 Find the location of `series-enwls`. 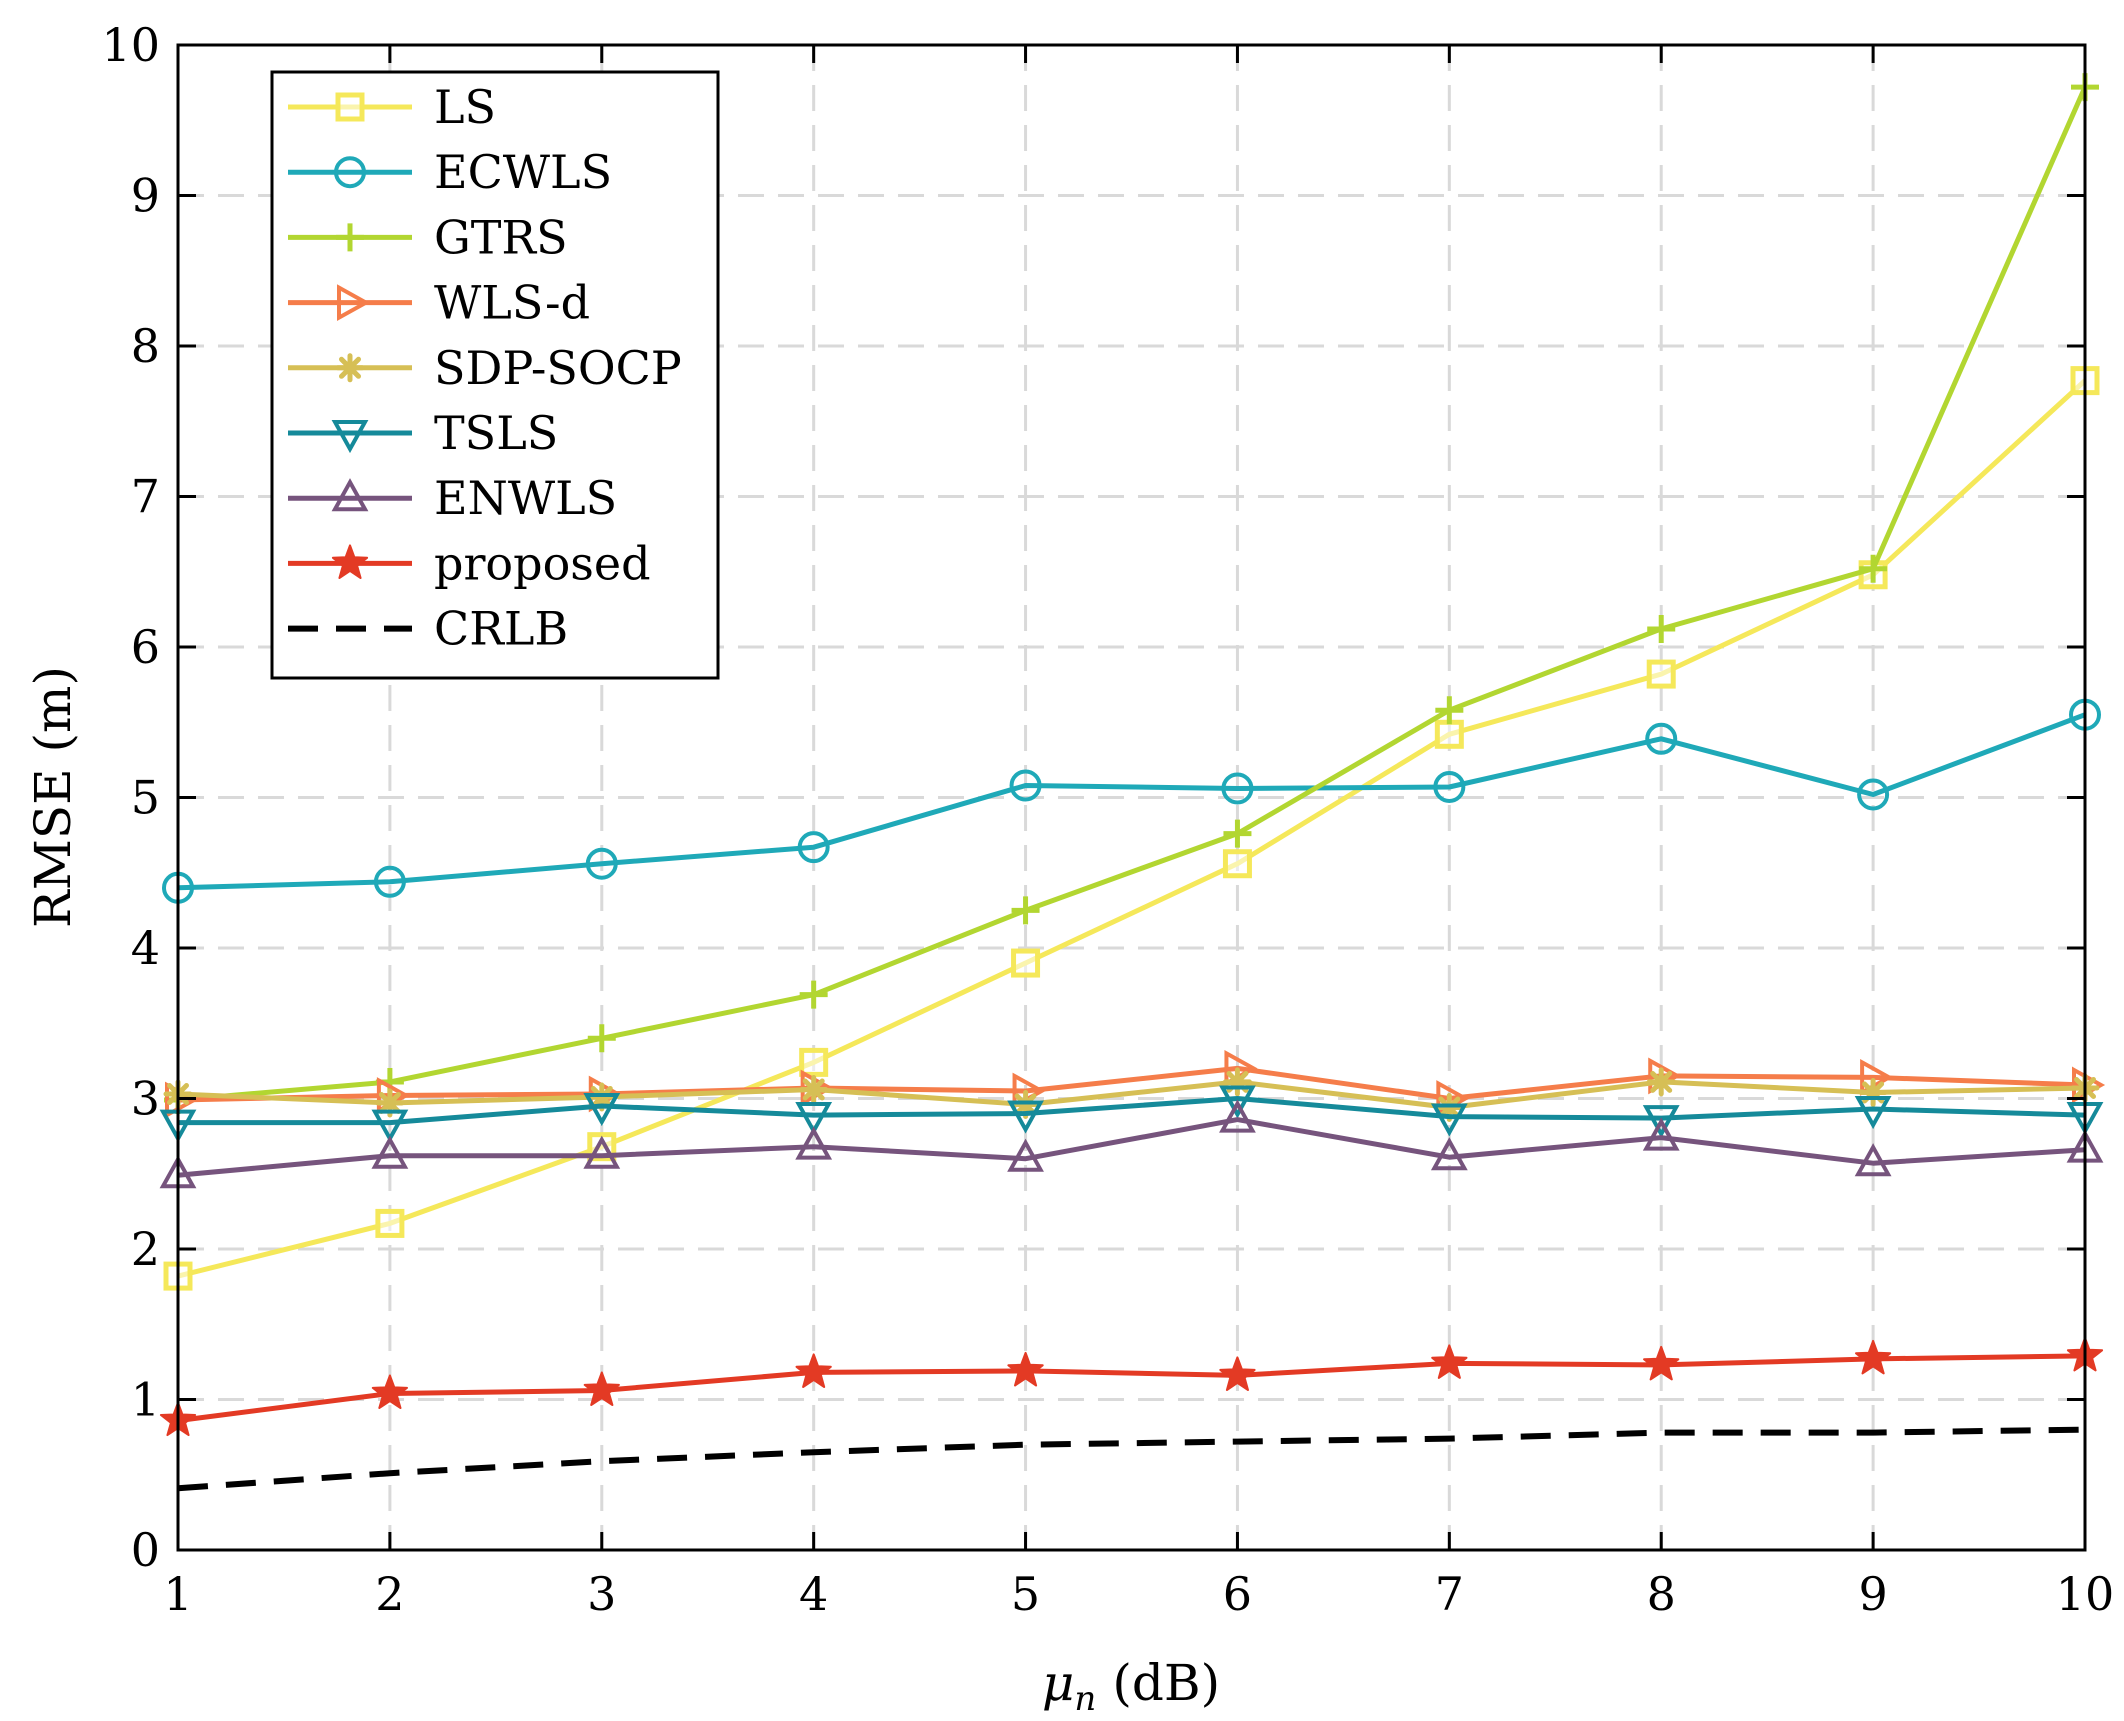

series-enwls is located at coordinates (1131, 1144).